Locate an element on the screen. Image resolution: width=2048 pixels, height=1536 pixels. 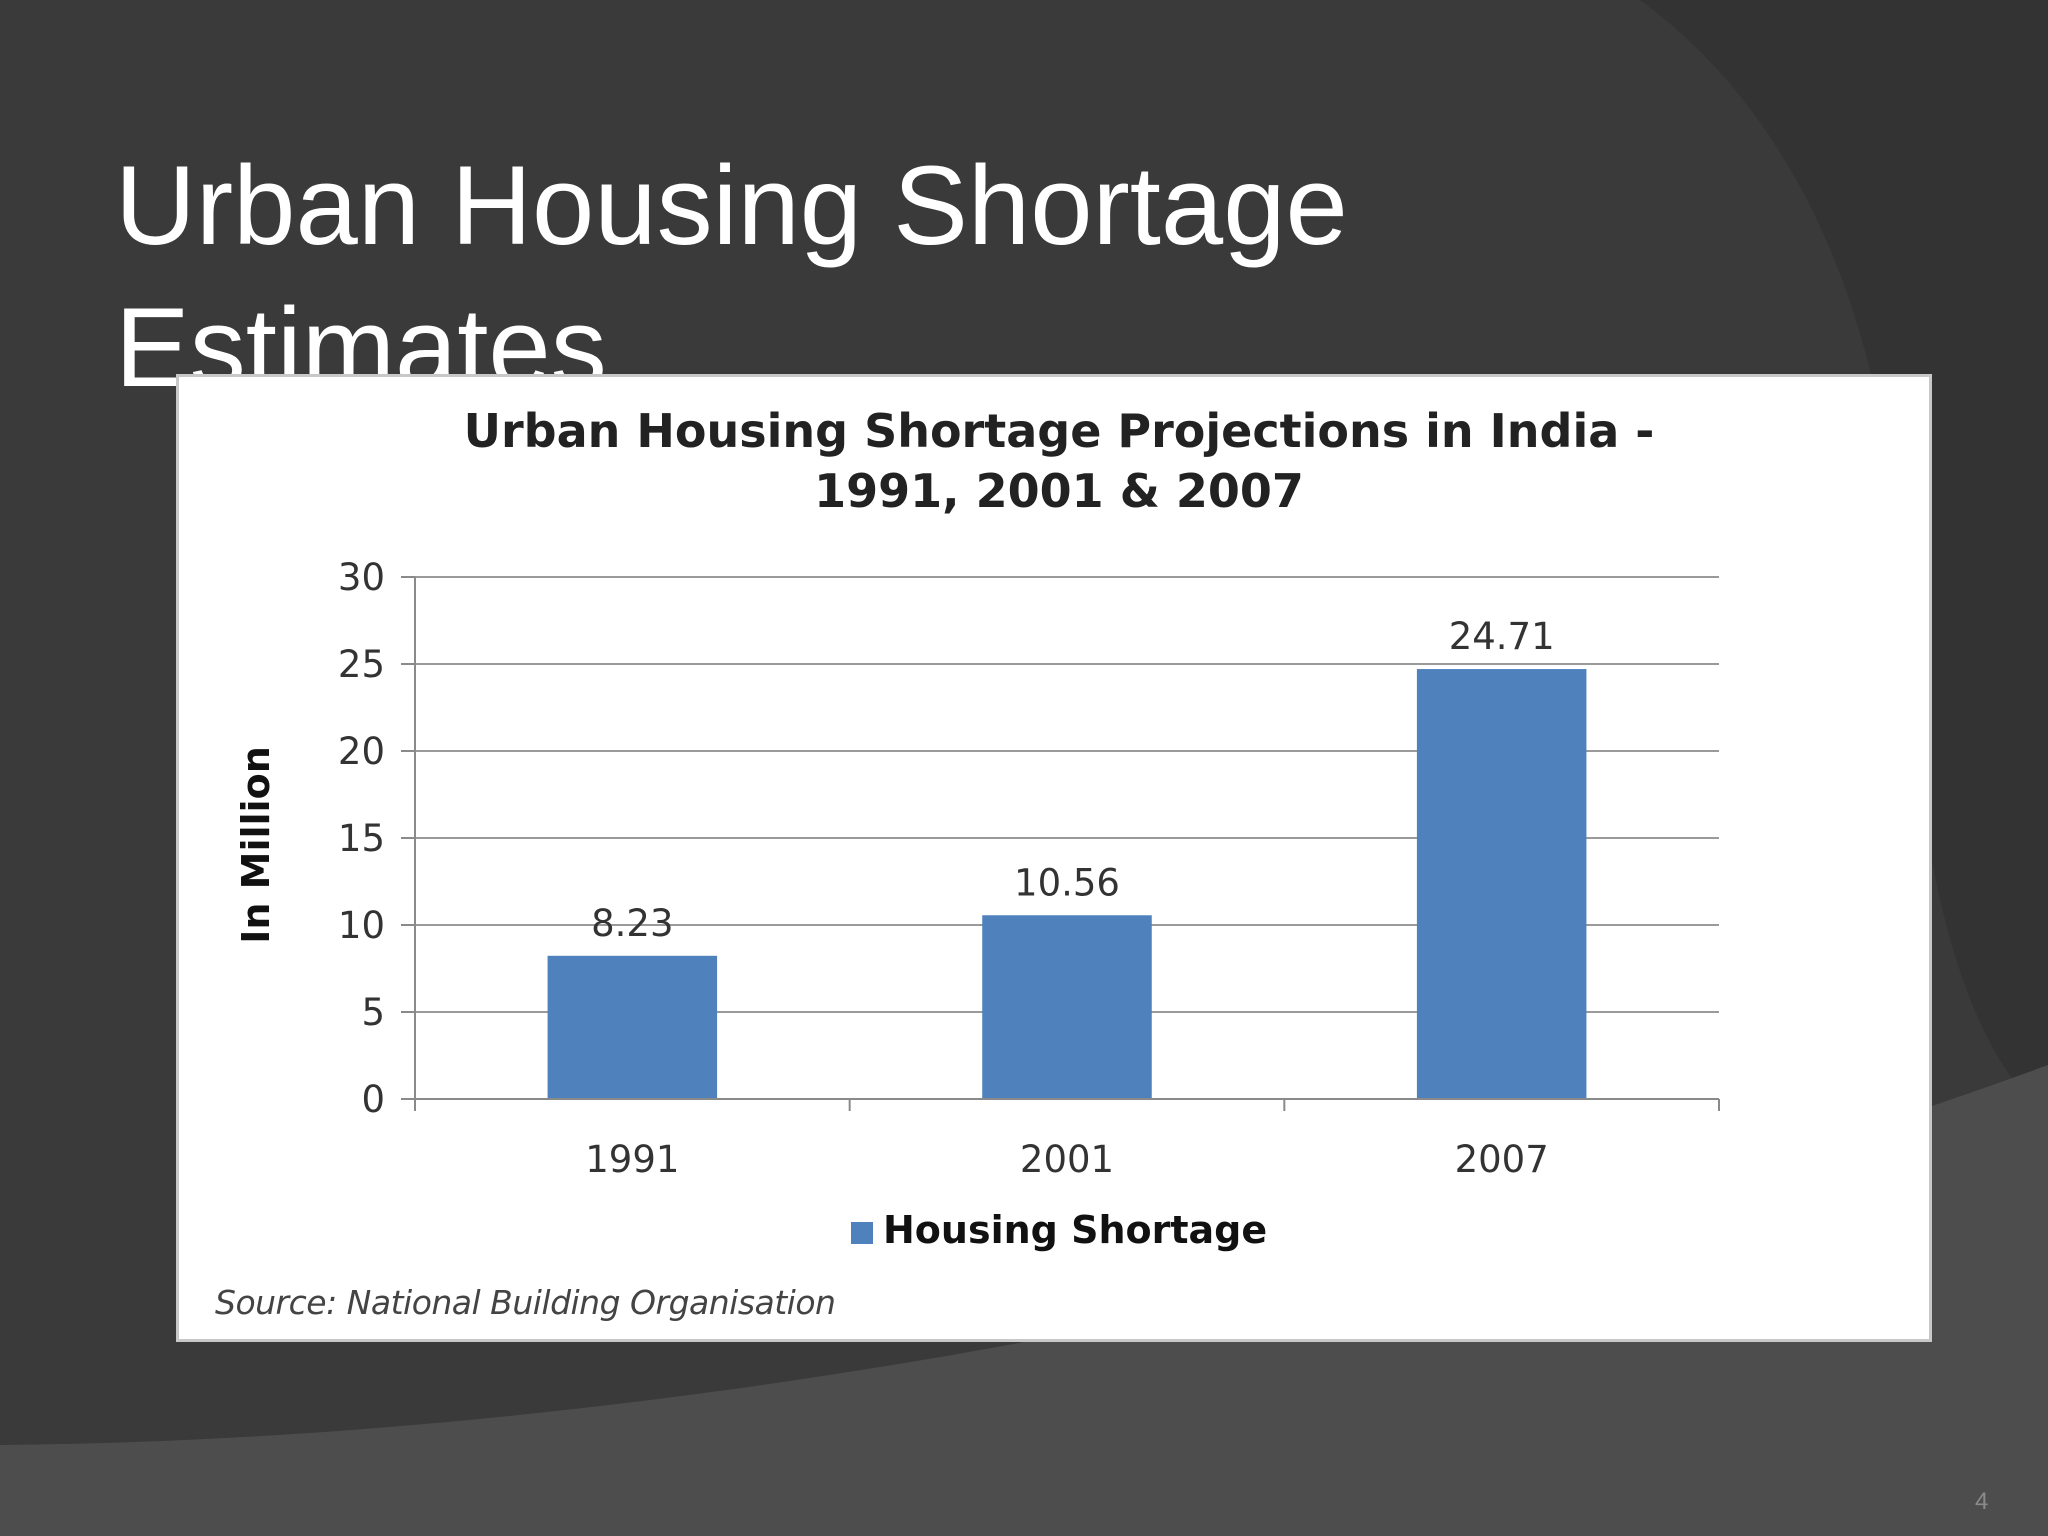
y-axis-label: In Million is located at coordinates (256, 845).